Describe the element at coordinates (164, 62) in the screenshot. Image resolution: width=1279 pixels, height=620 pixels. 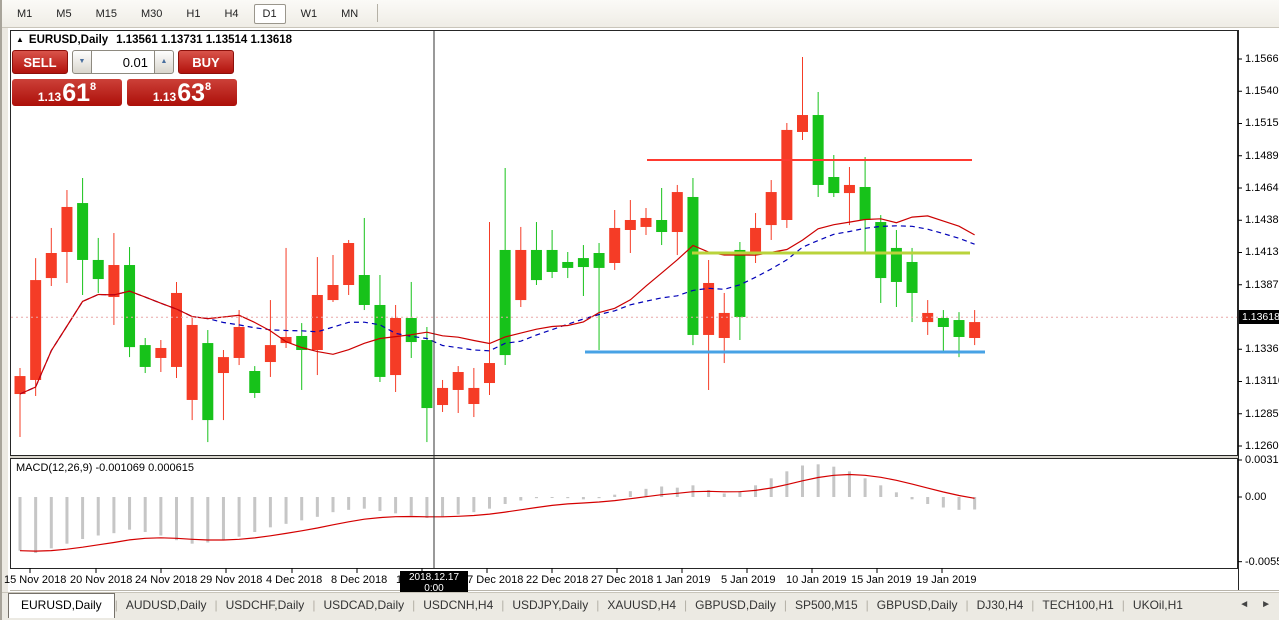
I see `volume-increment-button: ▲` at that location.